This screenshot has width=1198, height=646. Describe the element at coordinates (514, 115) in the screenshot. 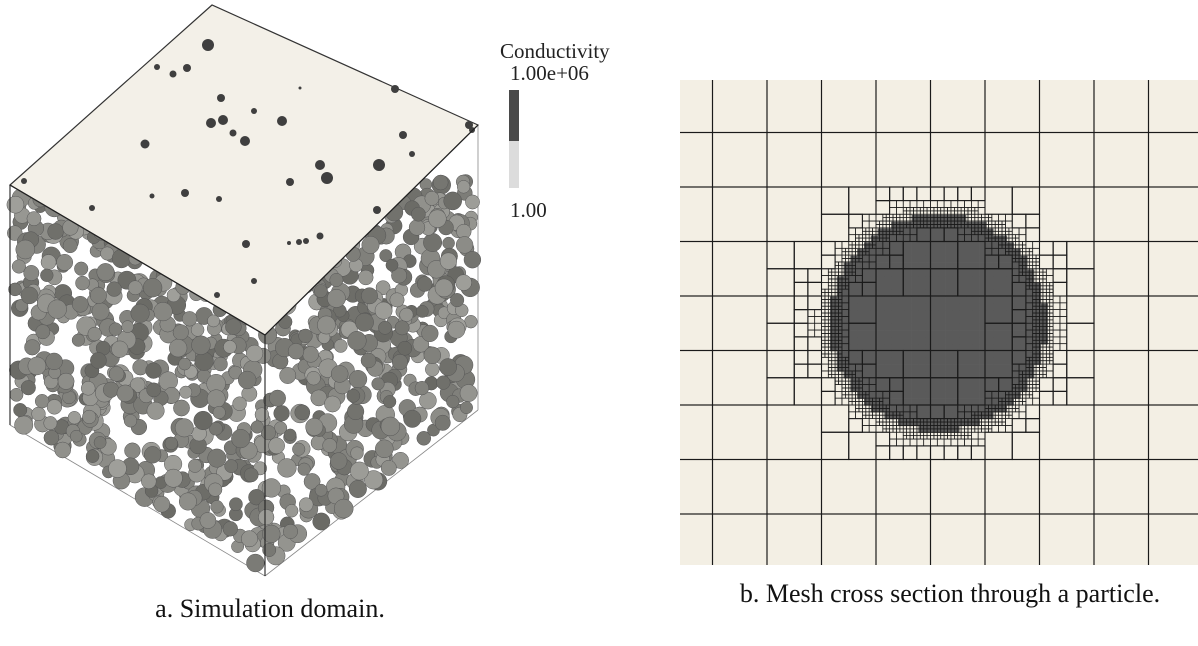

I see `legend-high-swatch` at that location.